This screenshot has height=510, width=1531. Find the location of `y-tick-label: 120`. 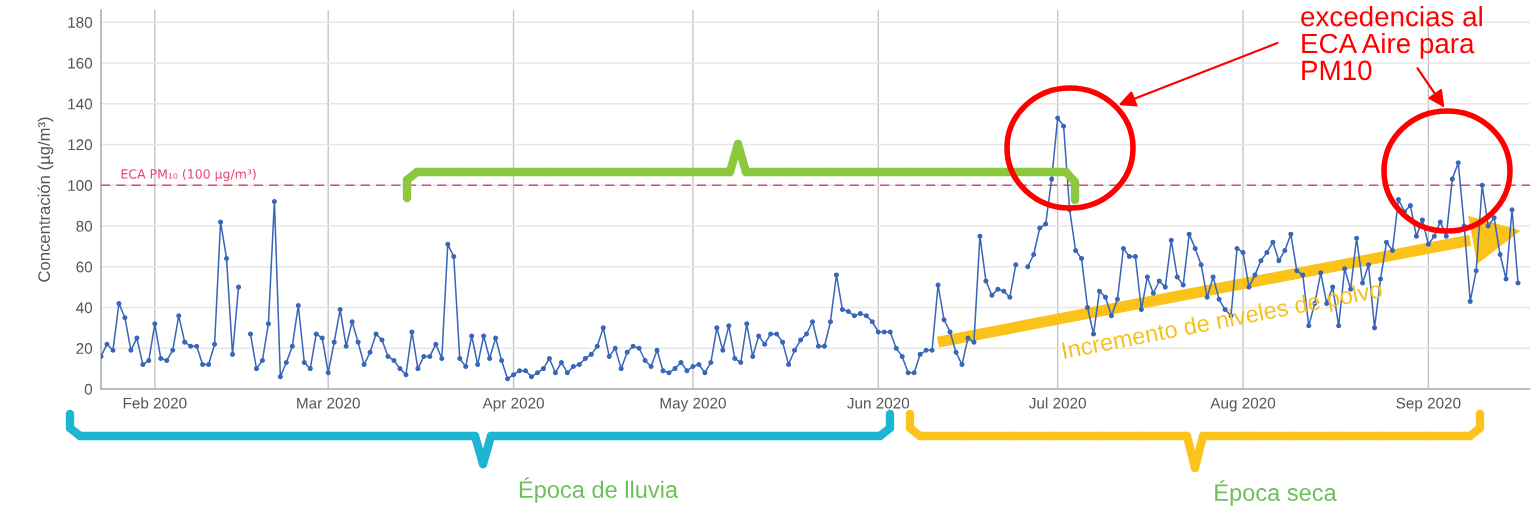

y-tick-label: 120 is located at coordinates (80, 145).